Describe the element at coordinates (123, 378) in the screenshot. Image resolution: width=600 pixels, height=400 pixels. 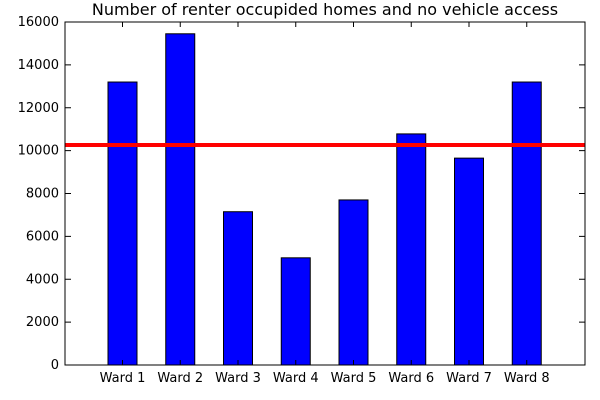
I see `x-tick-label: Ward 1` at that location.